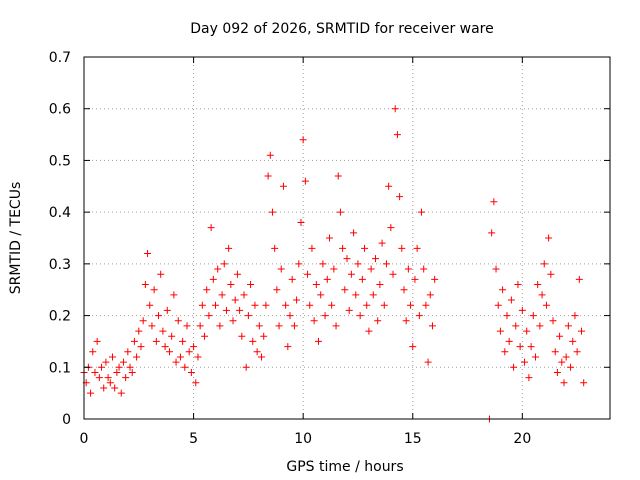 The image size is (640, 480). I want to click on y-tick-label: 0.6, so click(60, 110).